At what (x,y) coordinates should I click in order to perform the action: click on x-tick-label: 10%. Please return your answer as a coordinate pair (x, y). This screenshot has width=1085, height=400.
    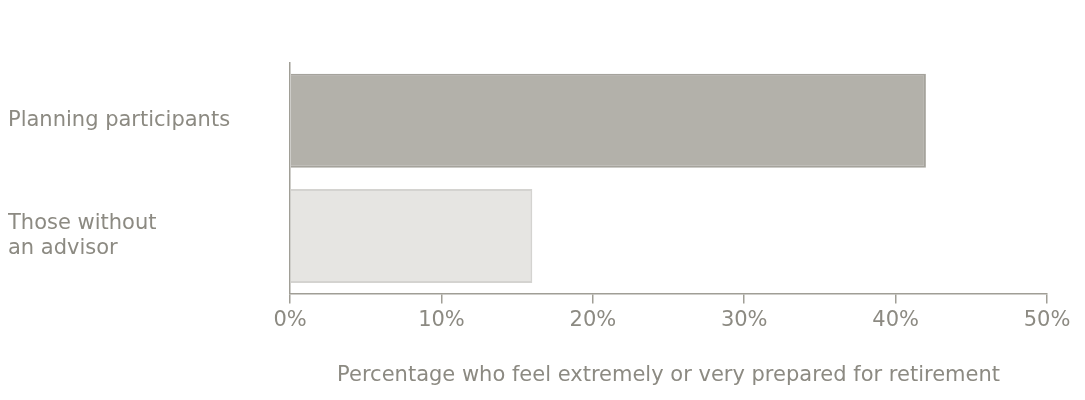
    Looking at the image, I should click on (441, 318).